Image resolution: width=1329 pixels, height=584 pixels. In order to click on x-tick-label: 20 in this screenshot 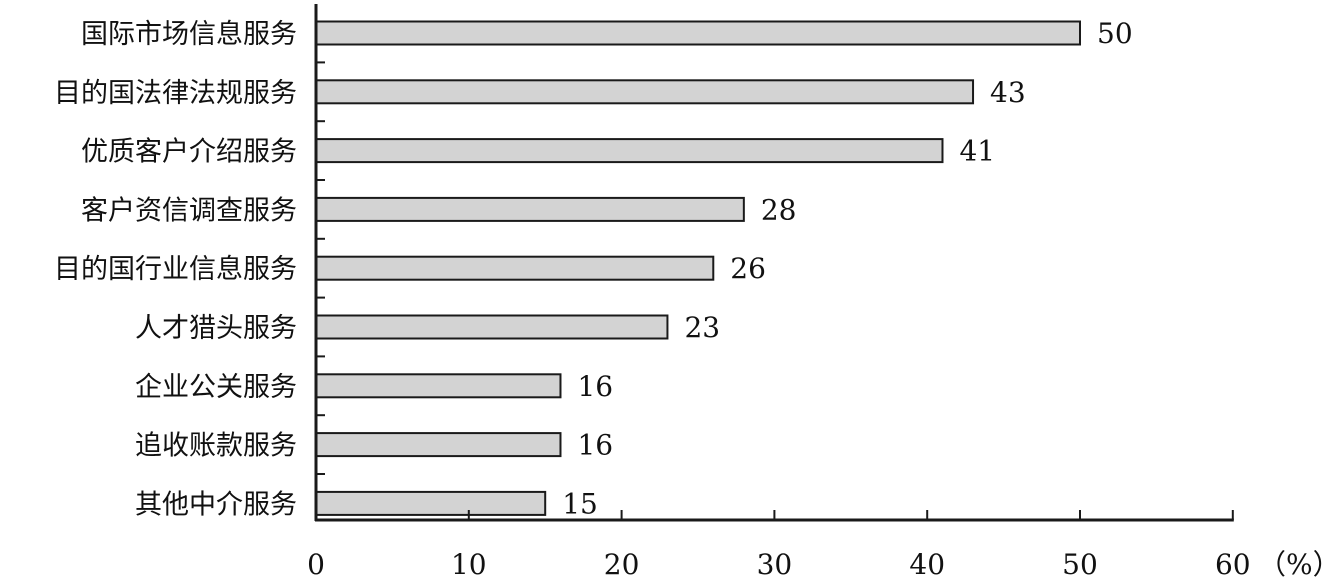, I will do `click(622, 564)`.